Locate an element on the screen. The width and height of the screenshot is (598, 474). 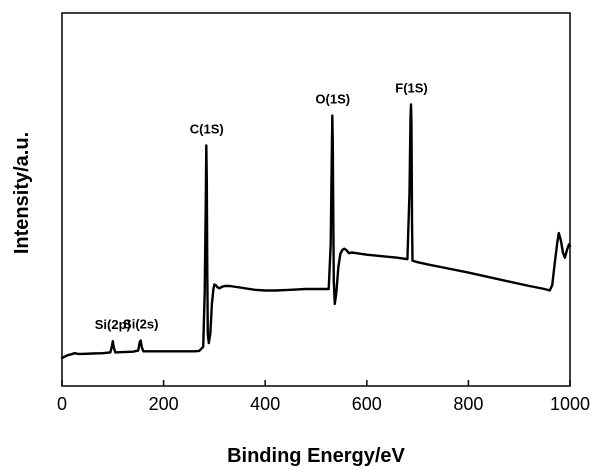
x-tick-label: 400 is located at coordinates (265, 404).